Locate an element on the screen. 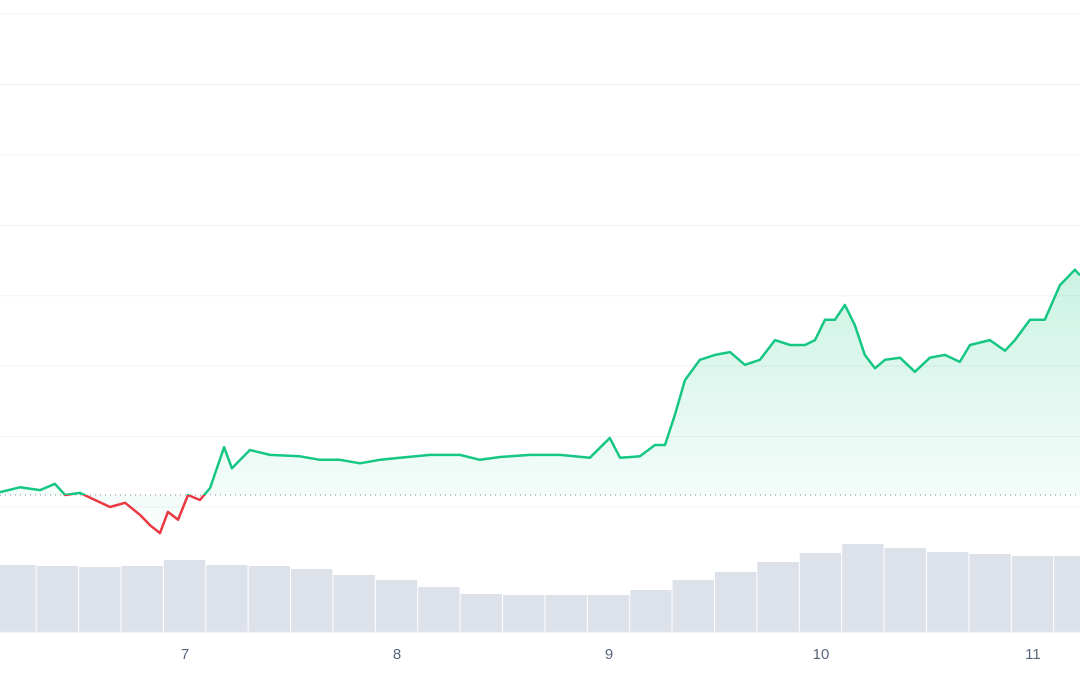  x-tick-label: 7 is located at coordinates (185, 654).